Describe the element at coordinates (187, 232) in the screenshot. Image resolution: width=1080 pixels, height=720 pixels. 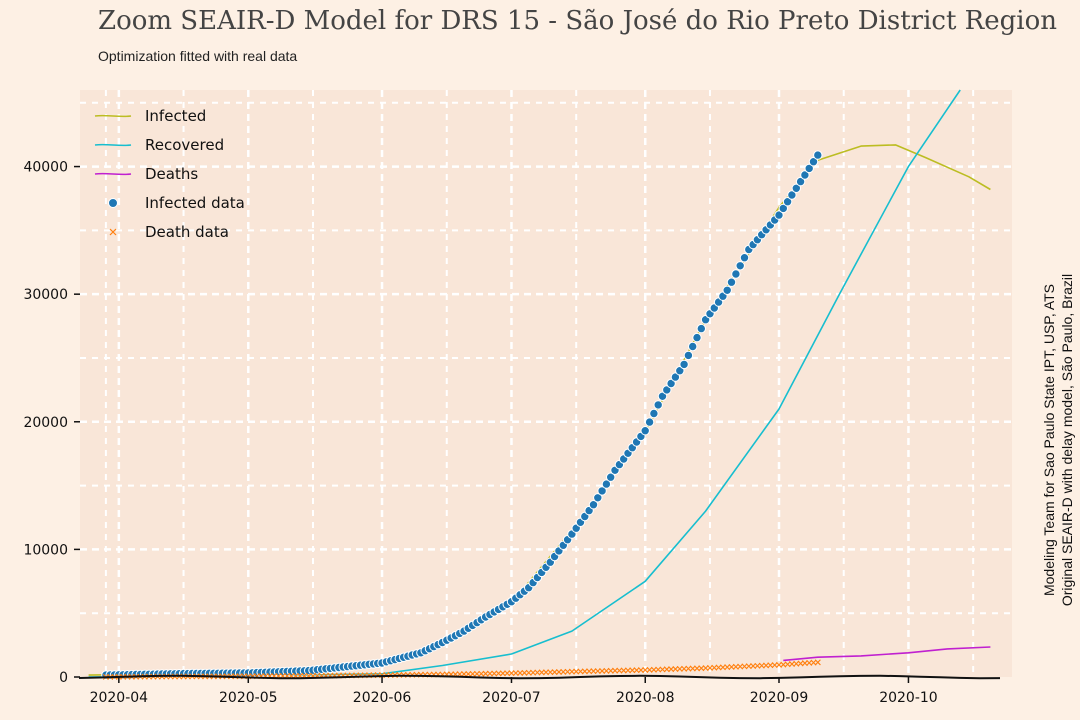
I see `legend-label-death-data: Death data` at that location.